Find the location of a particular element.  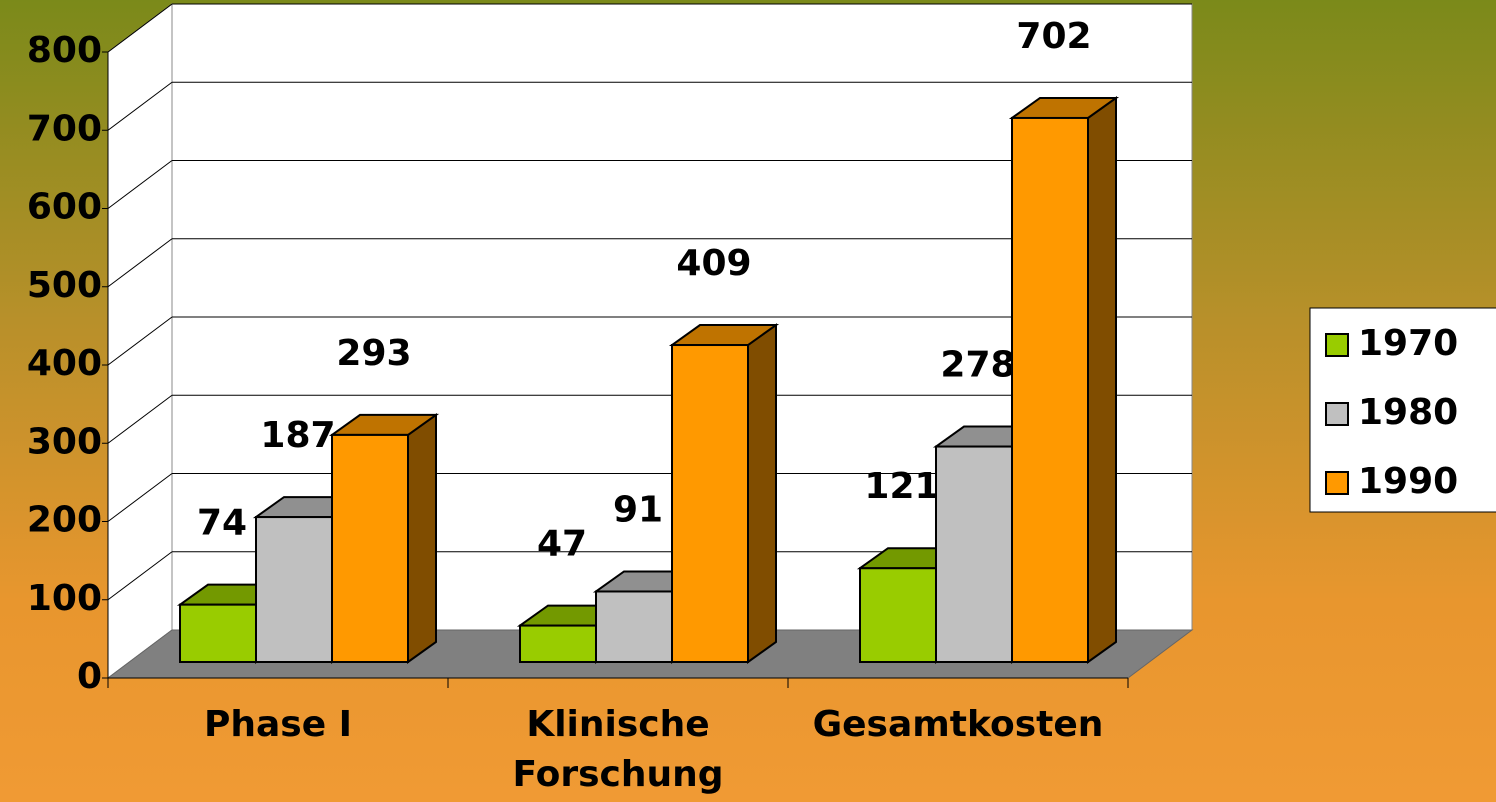

y-tick-label: 500 is located at coordinates (64, 285).